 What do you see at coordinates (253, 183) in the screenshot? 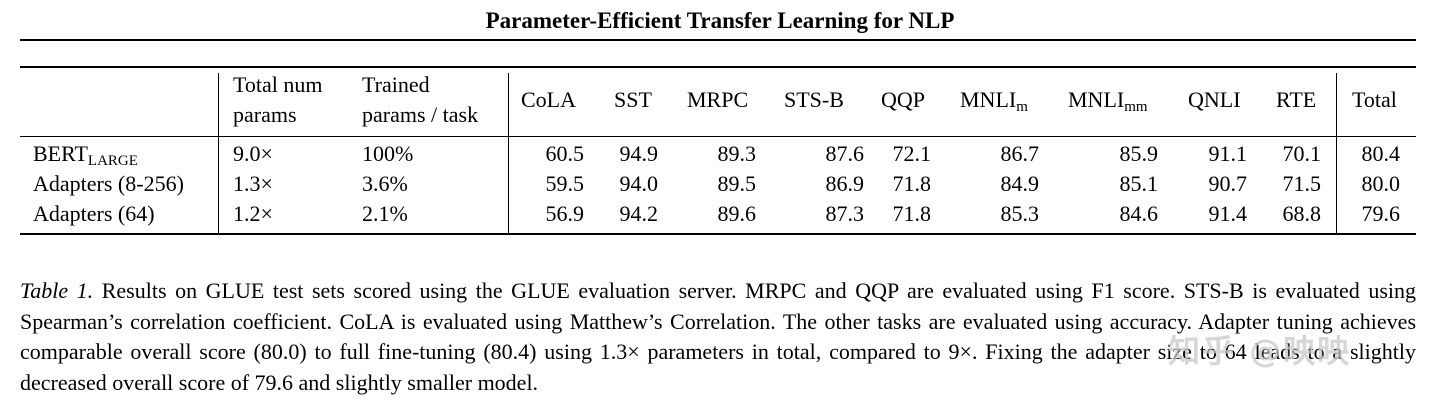
I see `total-params-cell: 1.3×` at bounding box center [253, 183].